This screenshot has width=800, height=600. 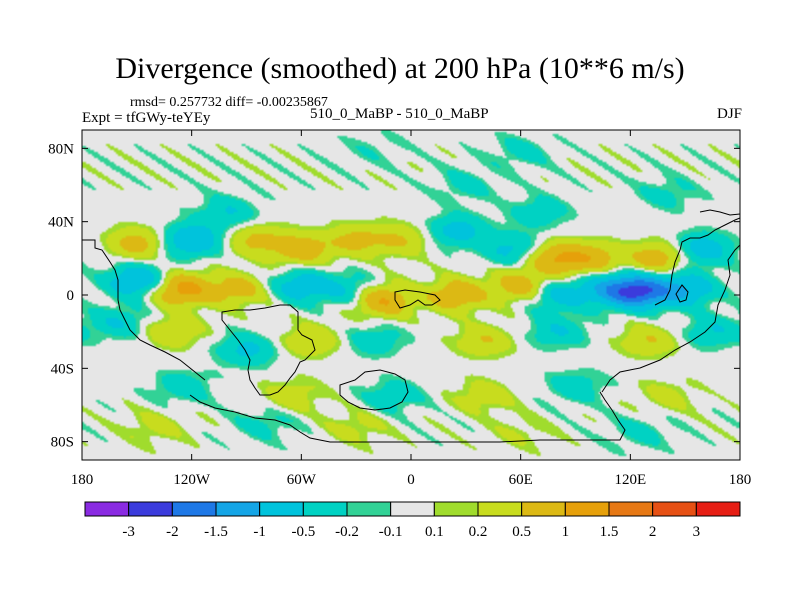 I want to click on x-tick-label: 120E, so click(x=630, y=480).